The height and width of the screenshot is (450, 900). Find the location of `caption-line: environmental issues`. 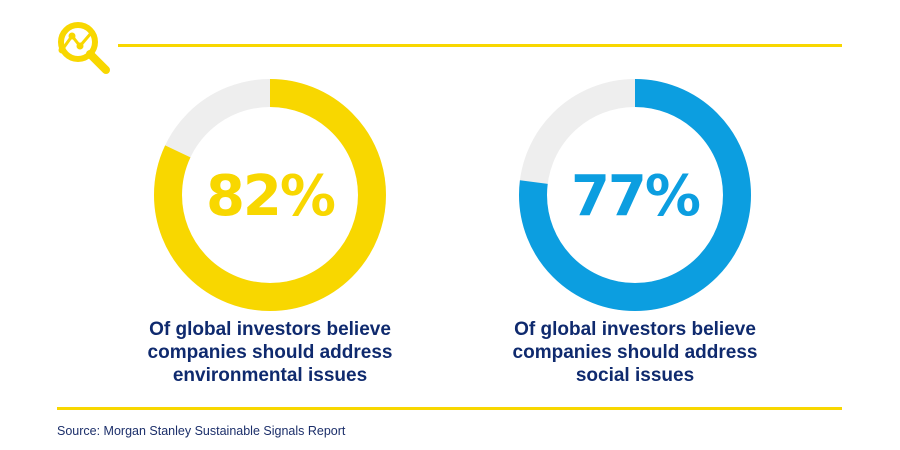

caption-line: environmental issues is located at coordinates (270, 375).